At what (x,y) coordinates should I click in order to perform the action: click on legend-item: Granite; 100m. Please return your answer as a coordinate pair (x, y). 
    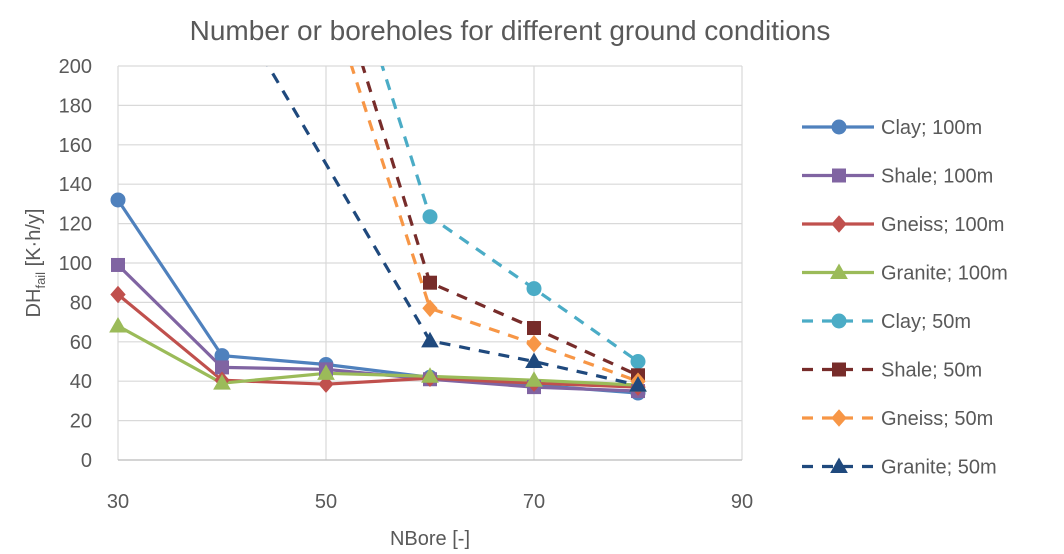
    Looking at the image, I should click on (905, 274).